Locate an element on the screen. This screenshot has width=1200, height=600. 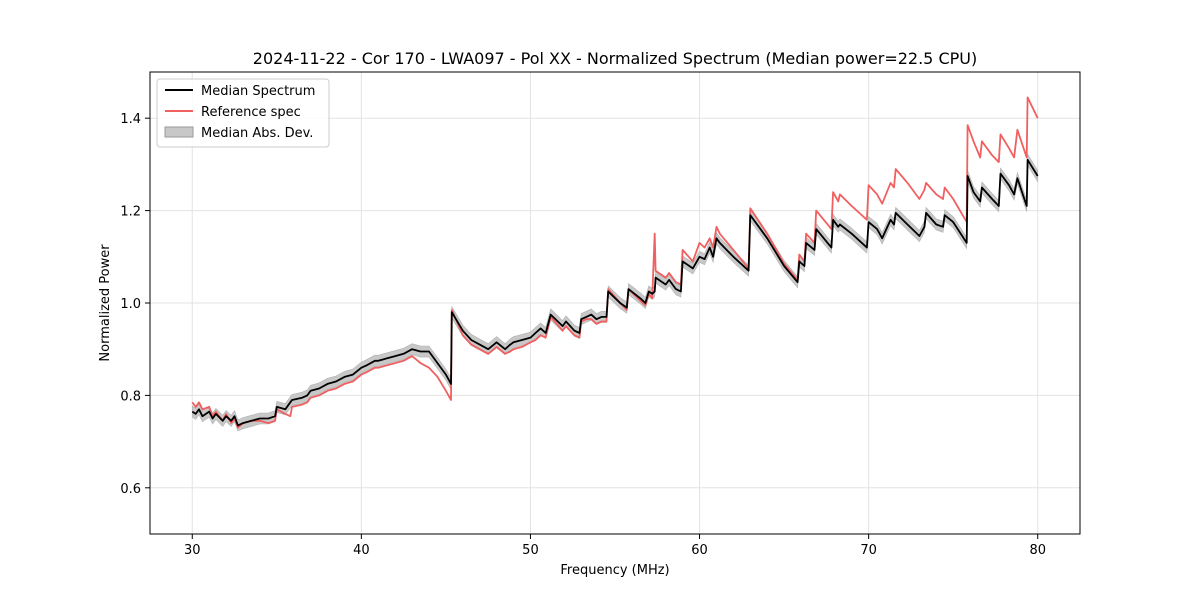
x-tick-label: 70 is located at coordinates (868, 550).